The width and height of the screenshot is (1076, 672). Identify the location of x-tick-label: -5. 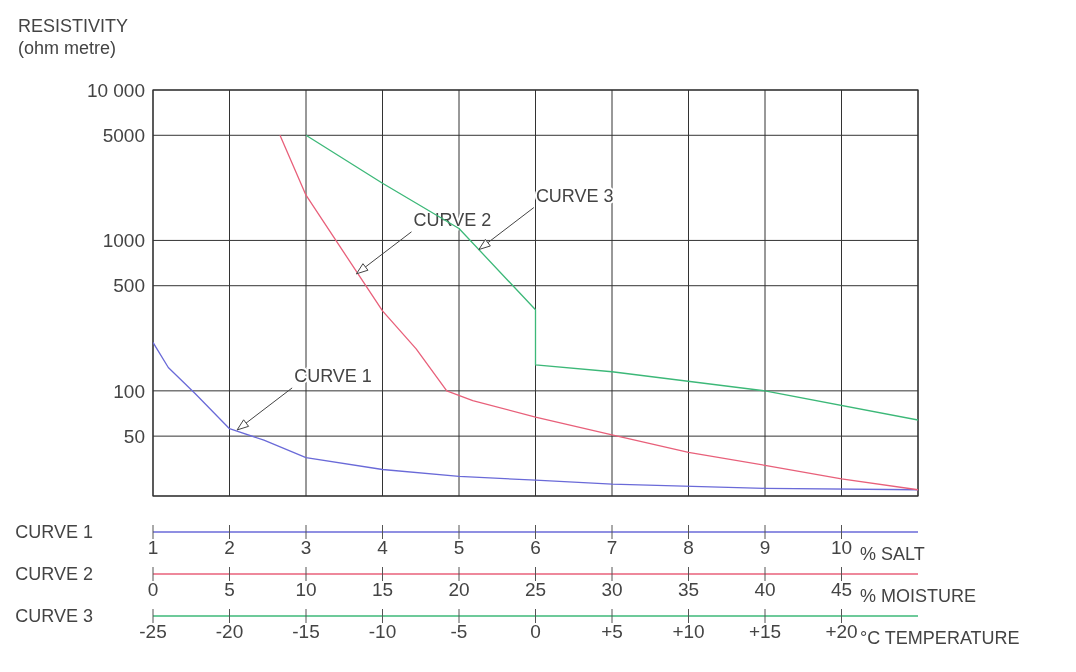
(459, 632).